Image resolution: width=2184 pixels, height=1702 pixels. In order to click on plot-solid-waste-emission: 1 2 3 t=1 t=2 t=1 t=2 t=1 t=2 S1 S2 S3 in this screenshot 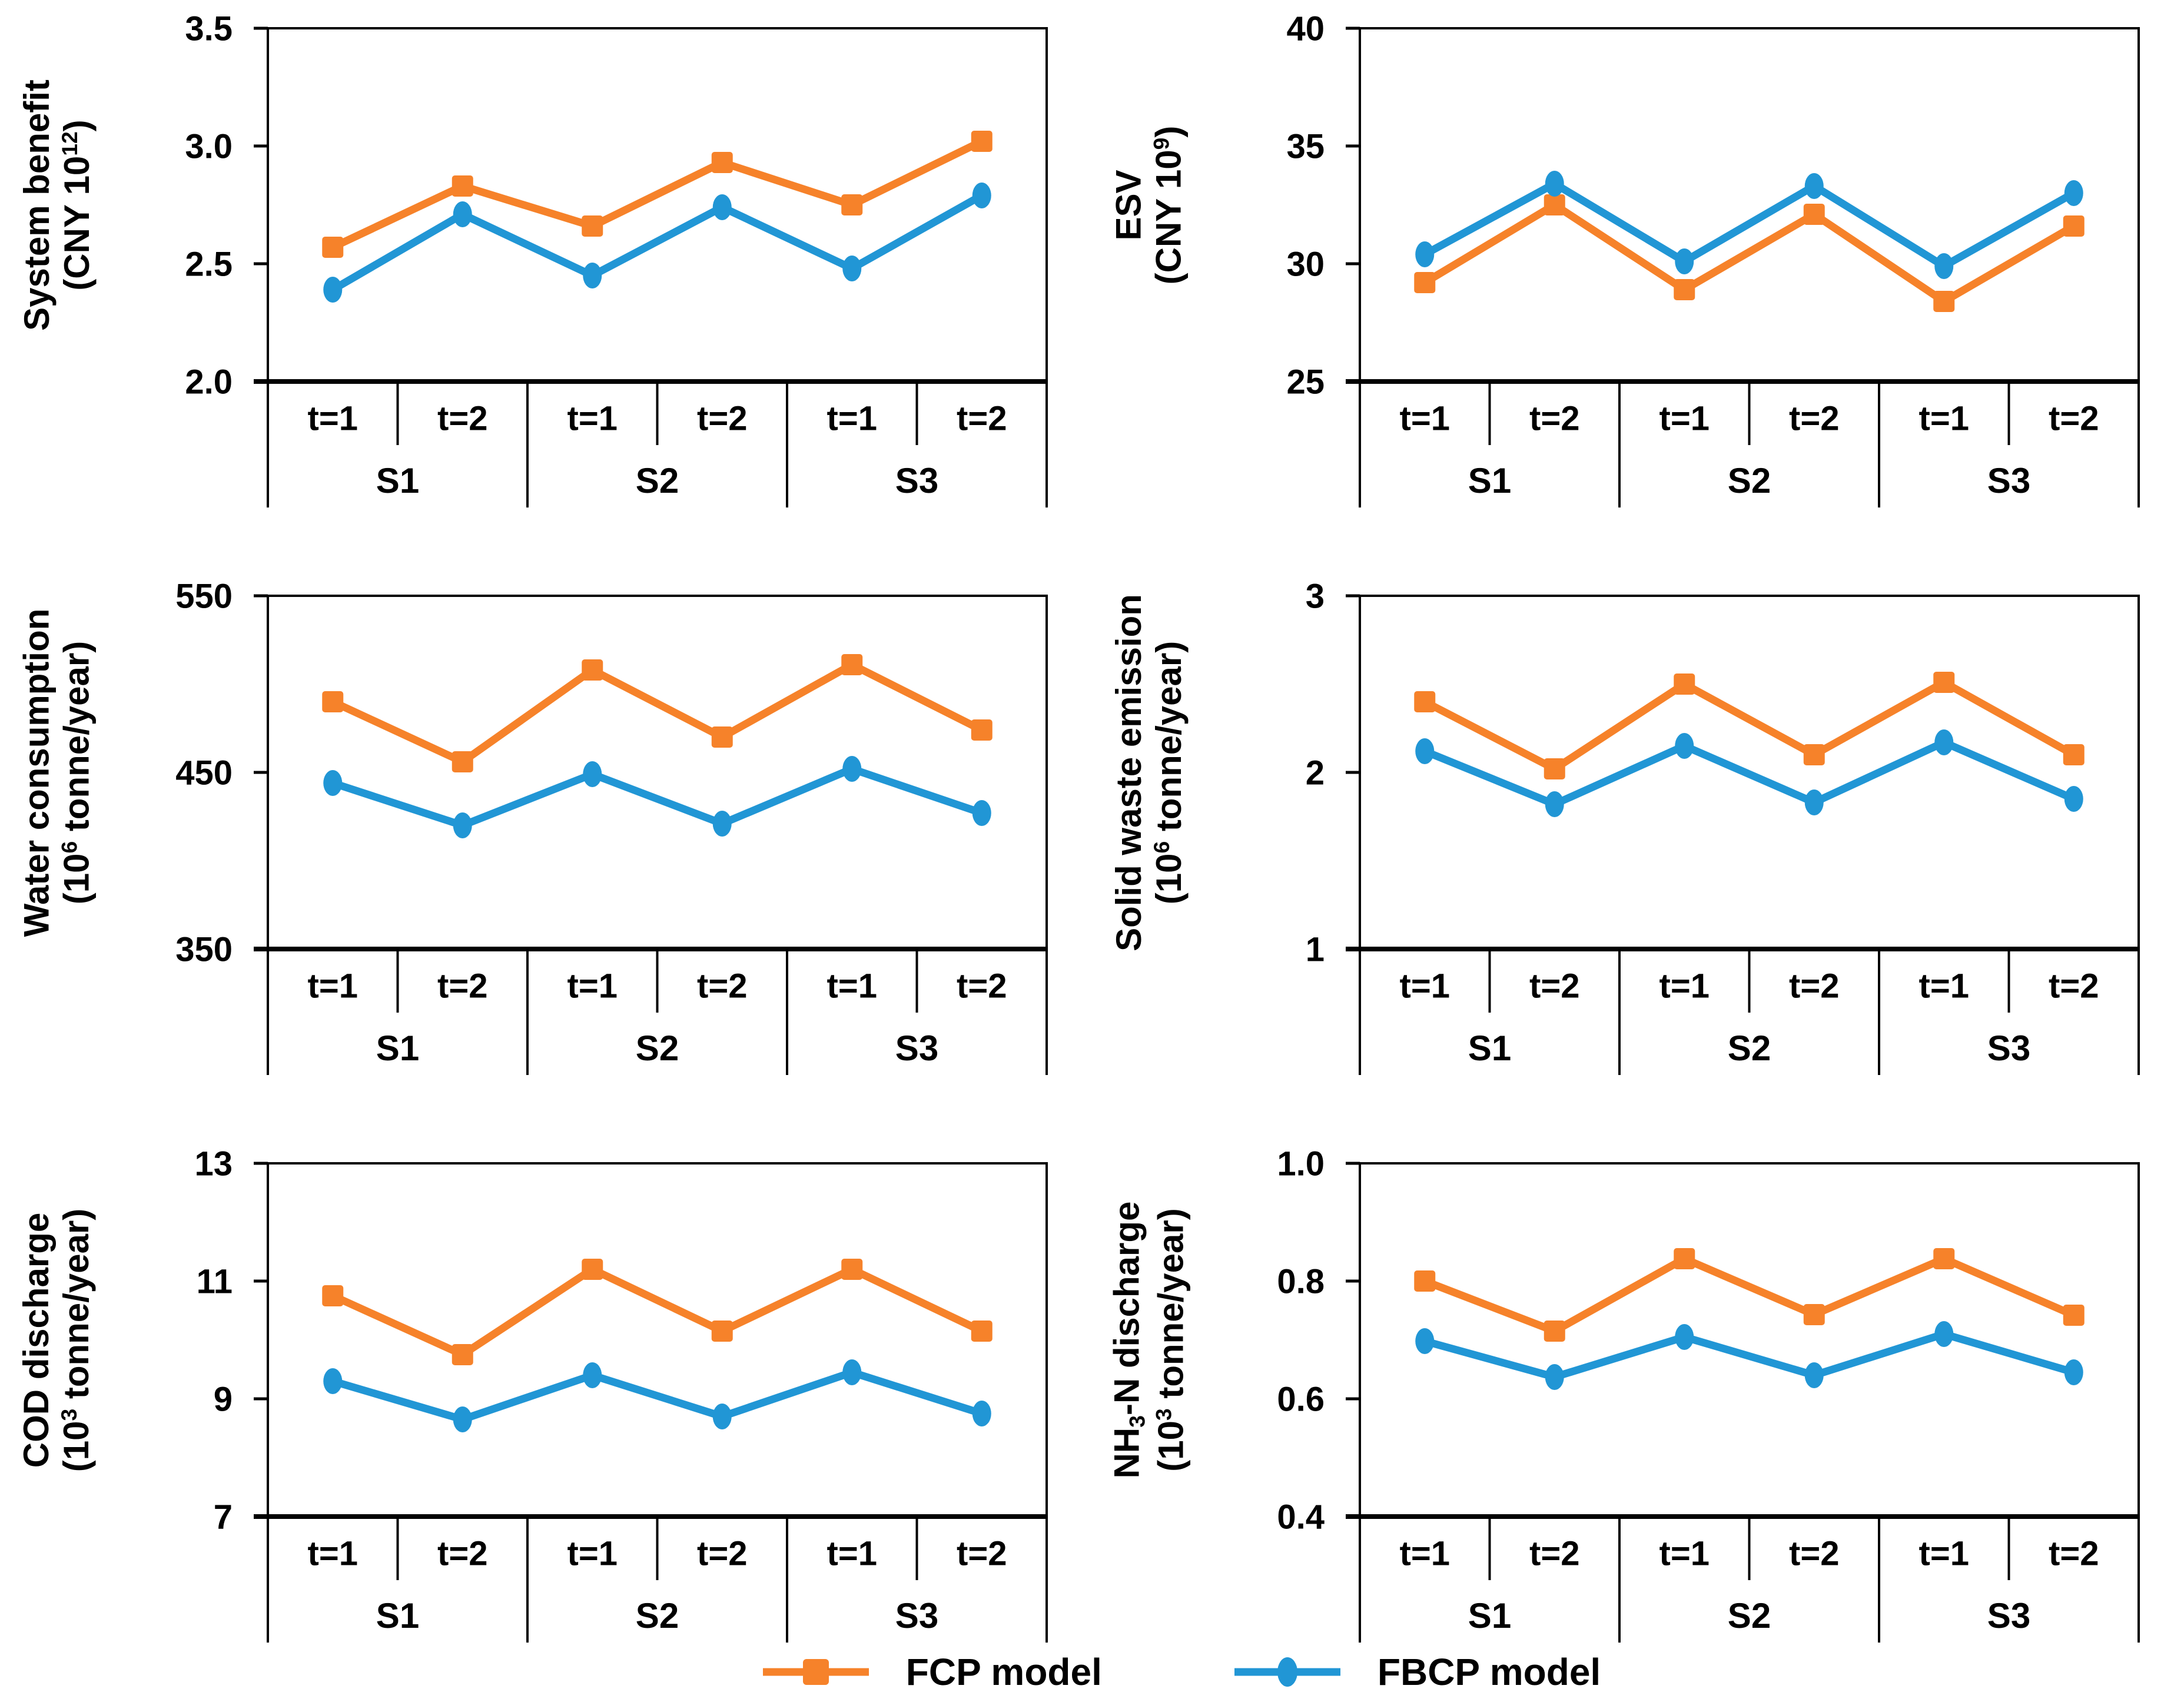, I will do `click(1723, 826)`.